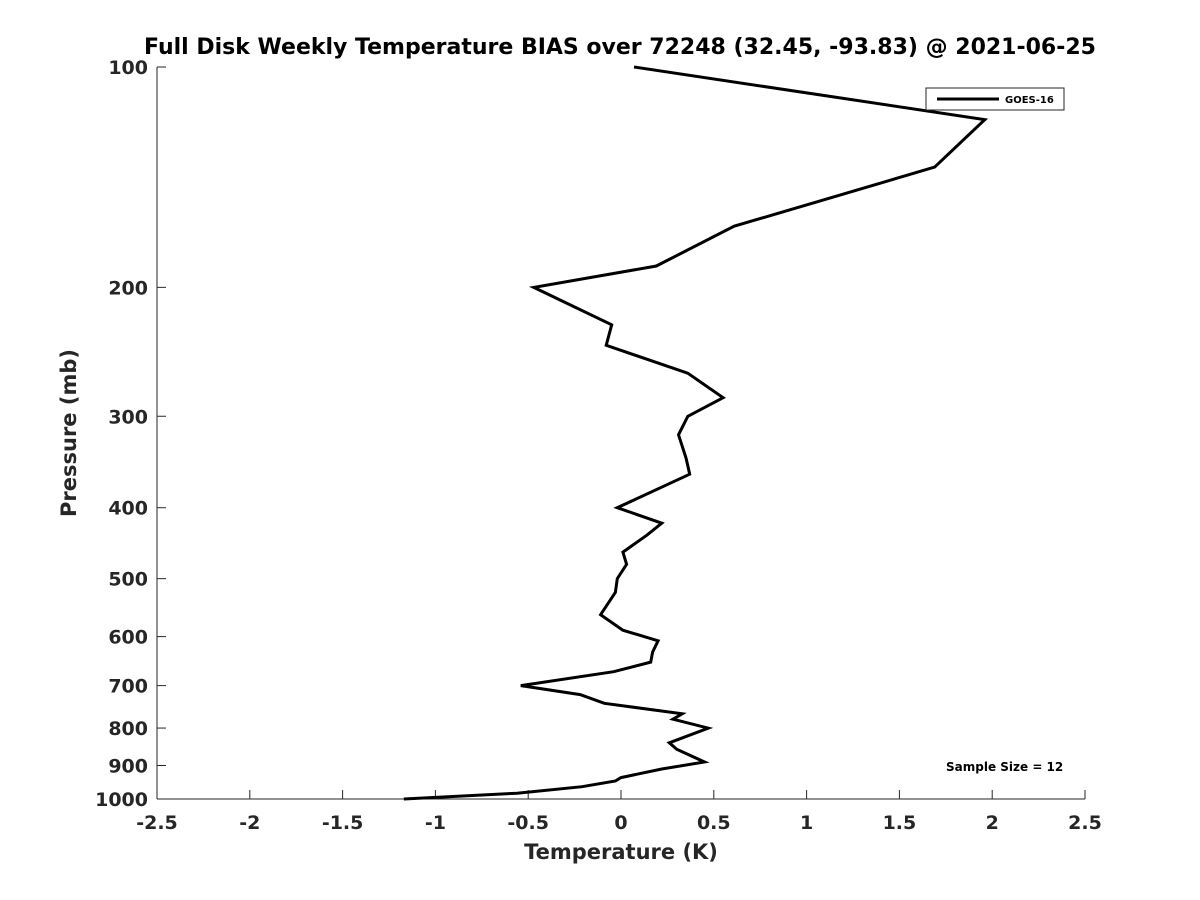 This screenshot has width=1200, height=900. Describe the element at coordinates (435, 823) in the screenshot. I see `x-tick-label: -1` at that location.